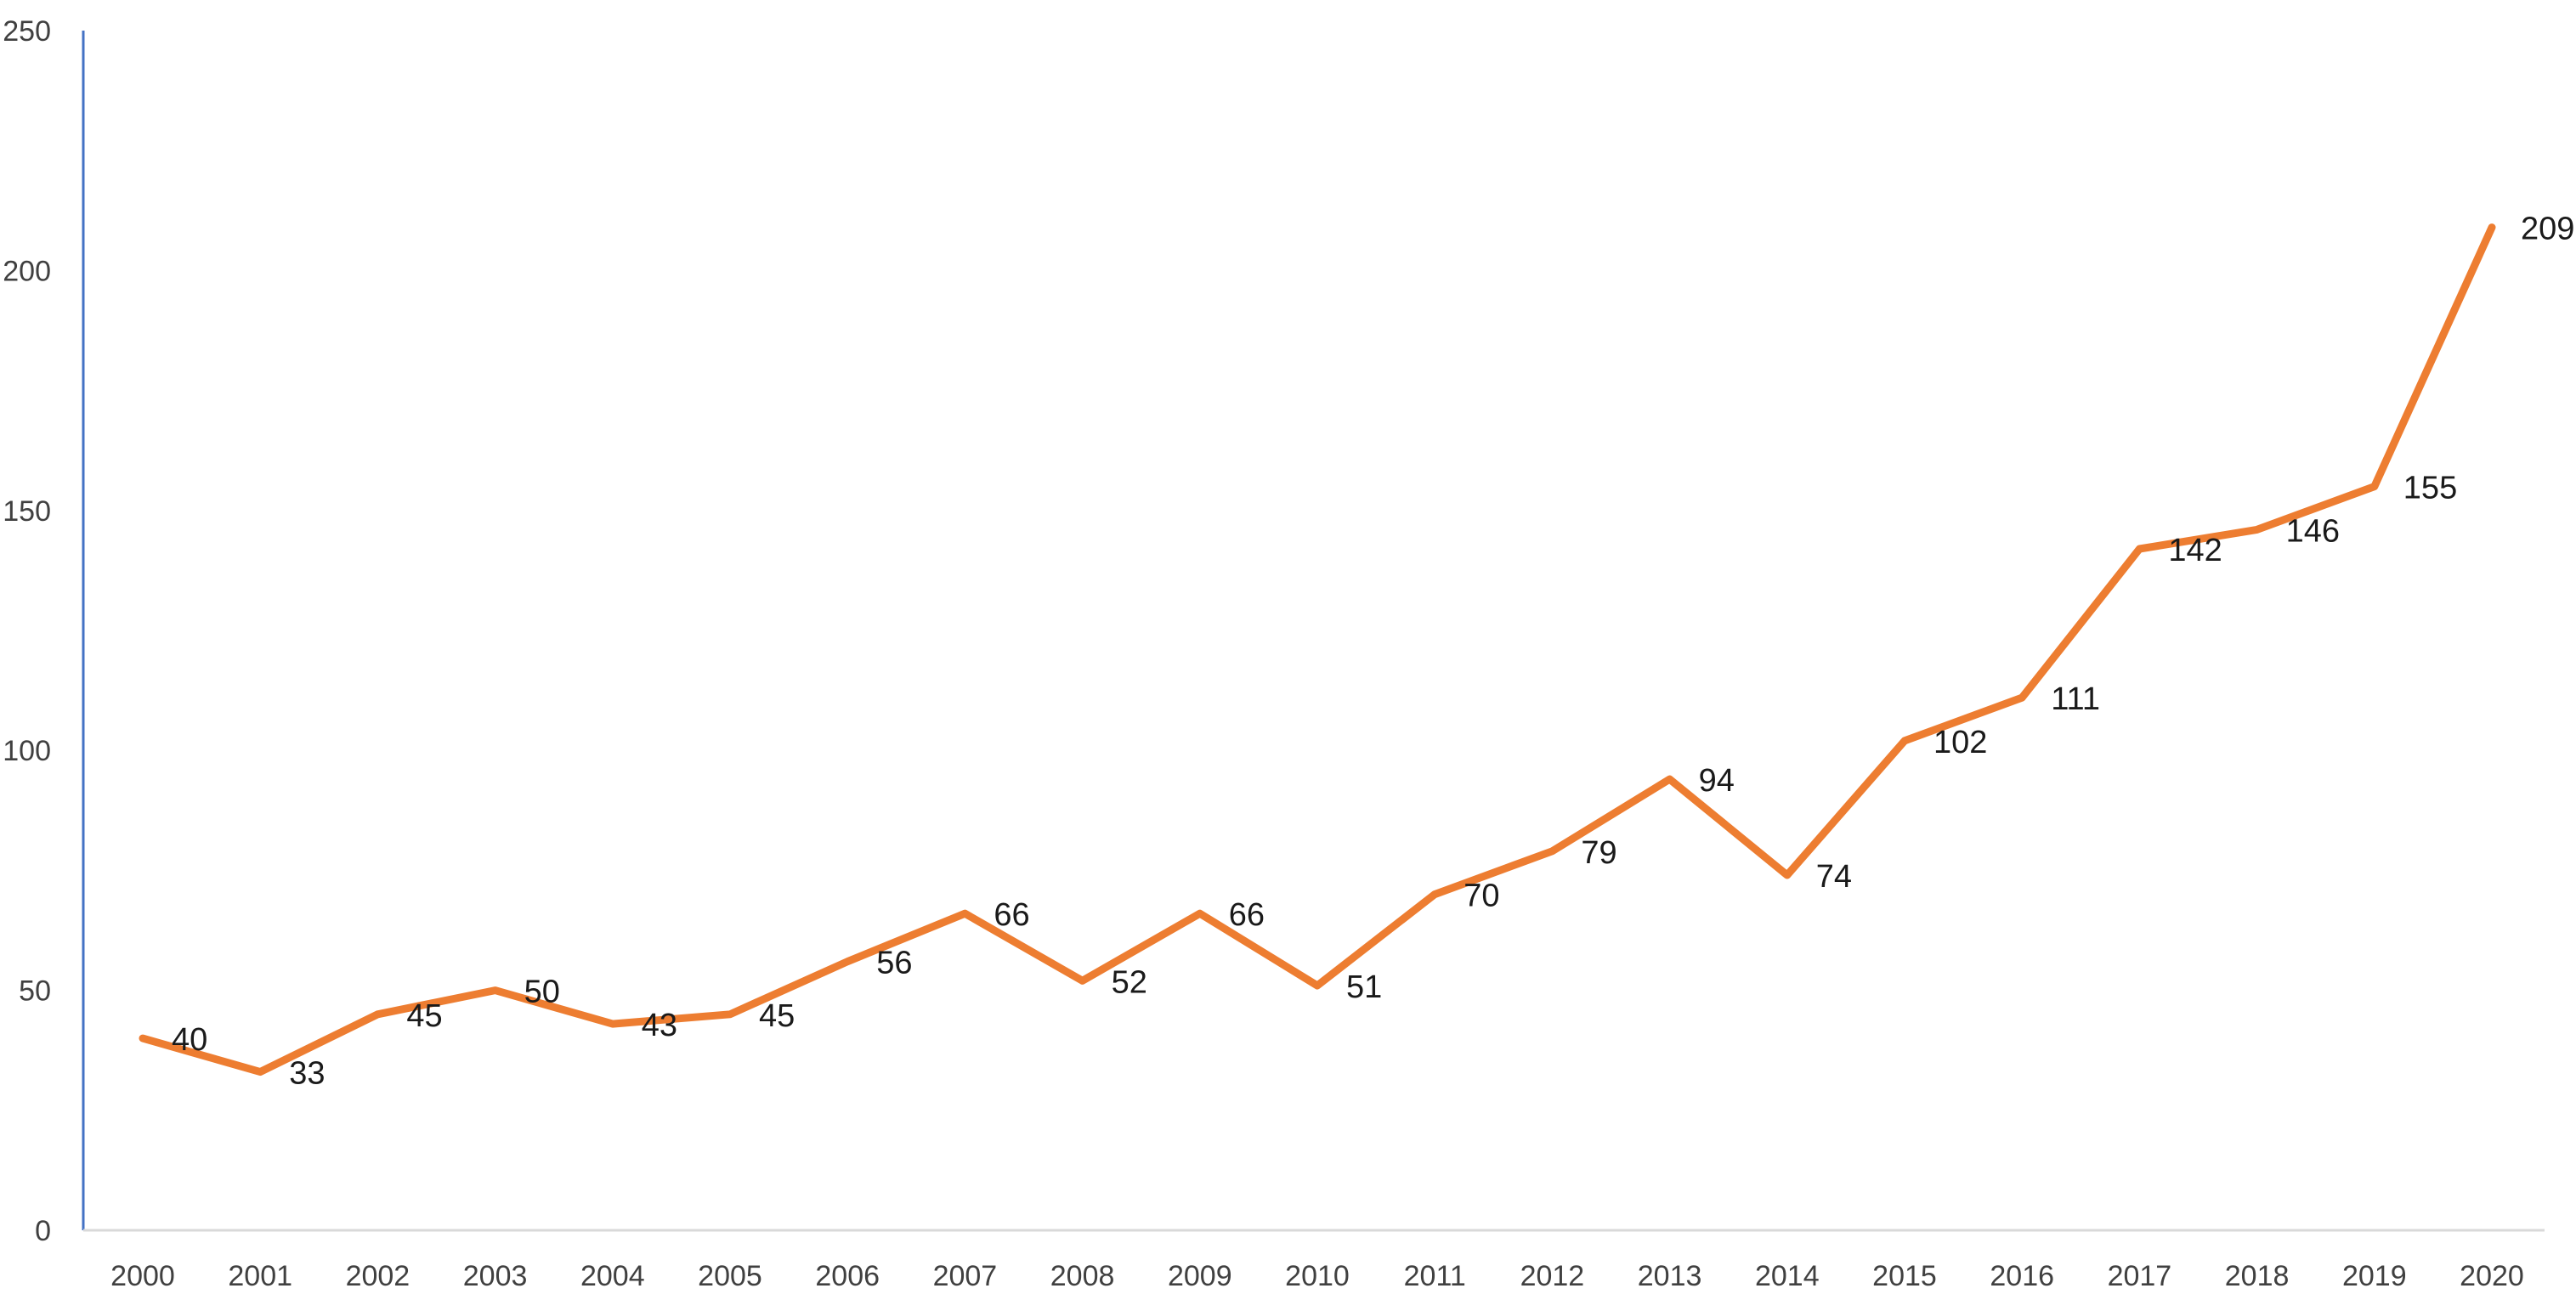  I want to click on x-tick-label: 2016, so click(2022, 1276).